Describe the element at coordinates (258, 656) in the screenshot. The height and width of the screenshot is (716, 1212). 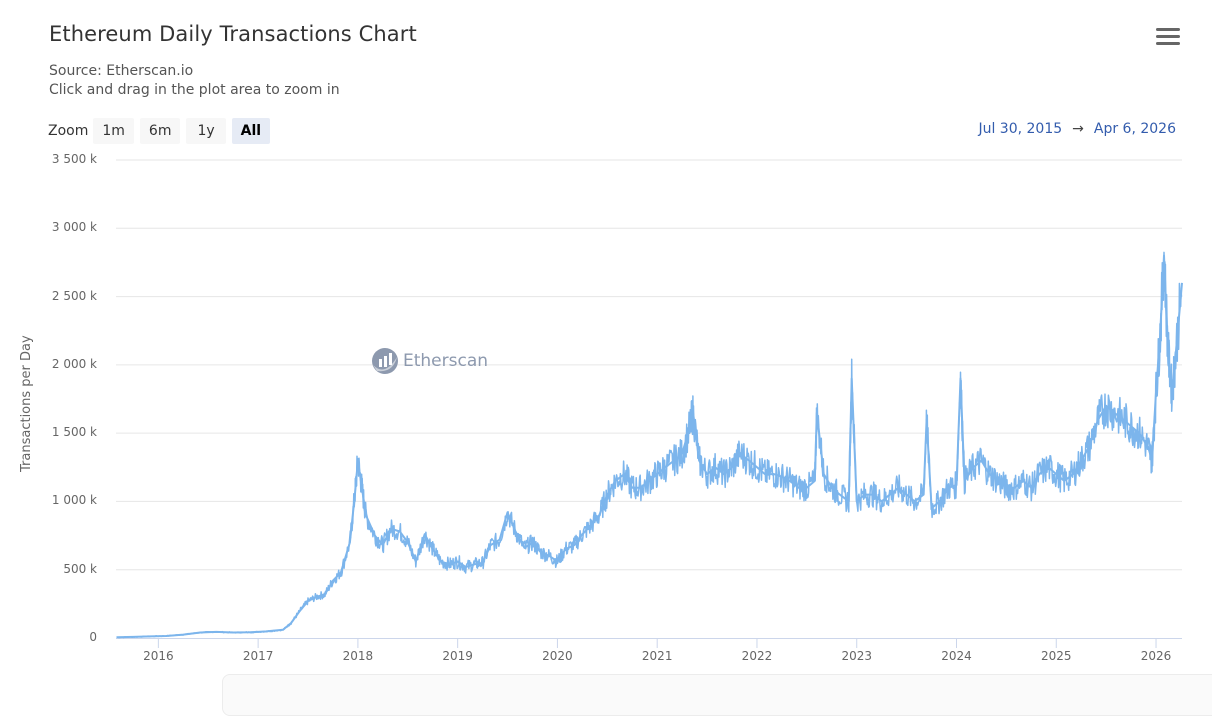
I see `x-tick-label: 2017` at that location.